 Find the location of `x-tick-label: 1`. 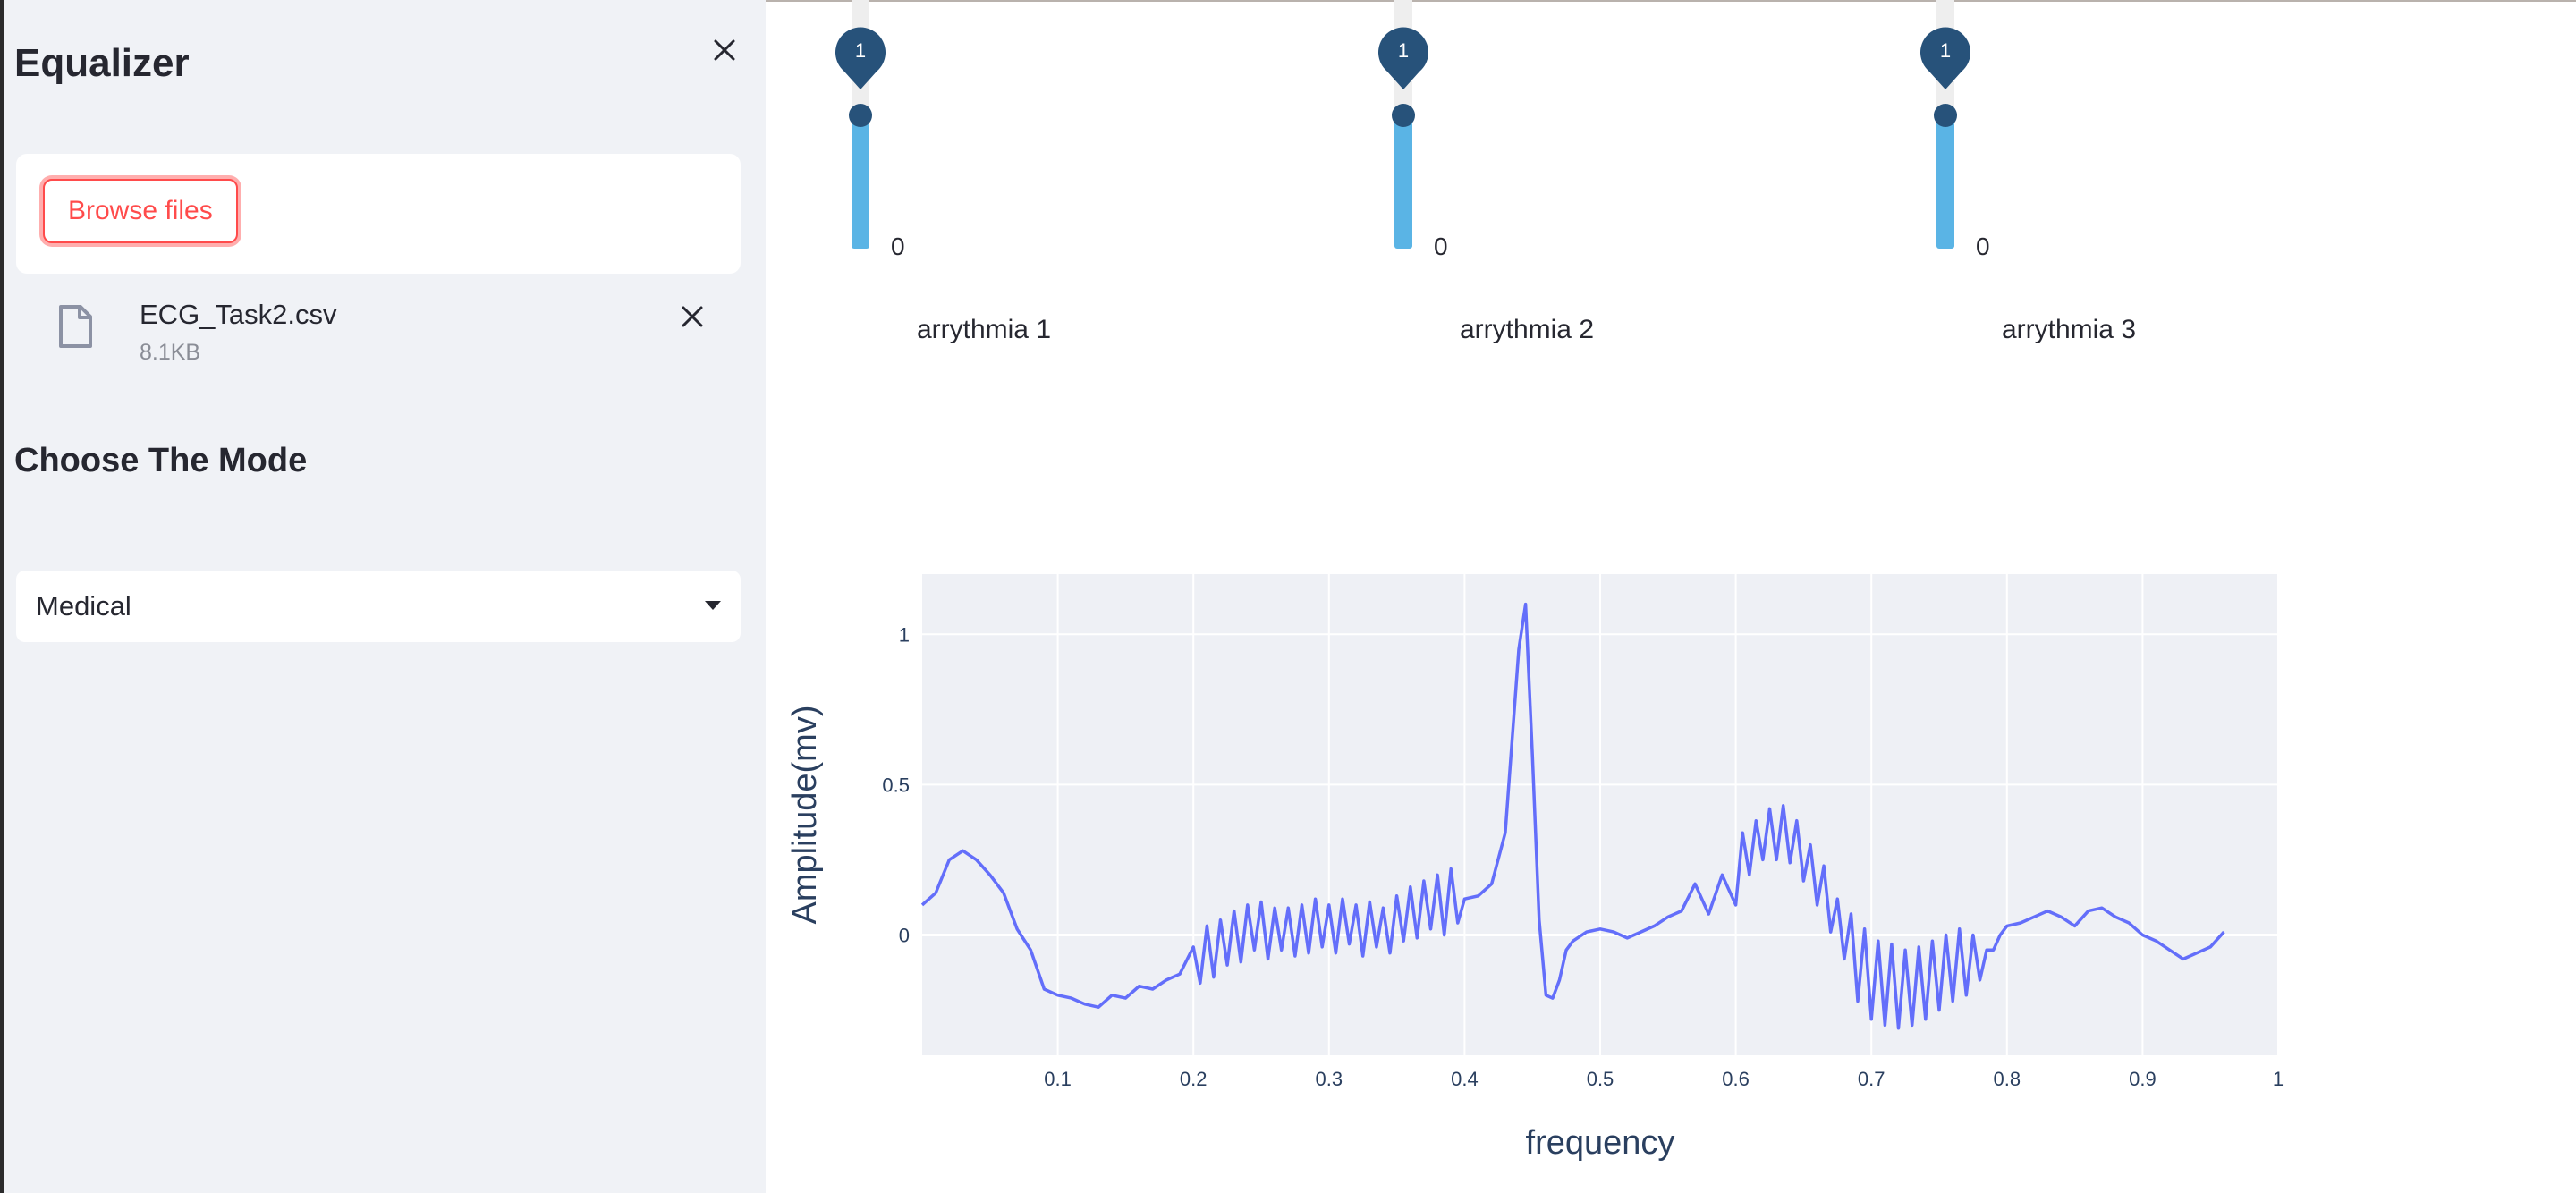

x-tick-label: 1 is located at coordinates (2278, 1079).